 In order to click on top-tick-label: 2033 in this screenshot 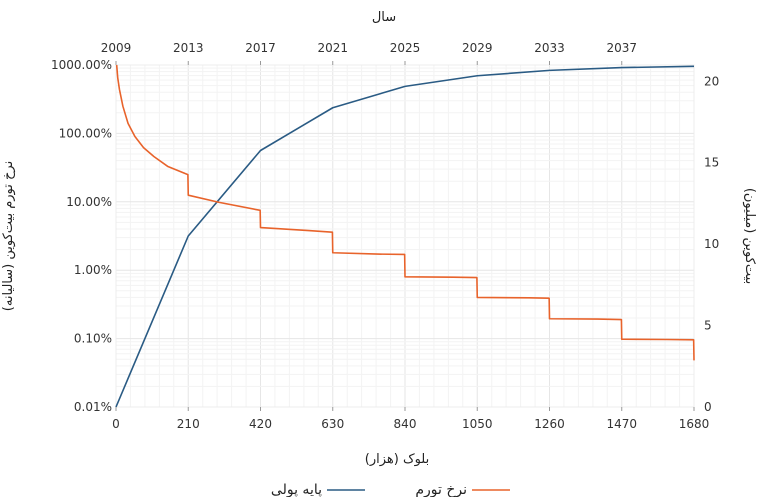, I will do `click(549, 48)`.